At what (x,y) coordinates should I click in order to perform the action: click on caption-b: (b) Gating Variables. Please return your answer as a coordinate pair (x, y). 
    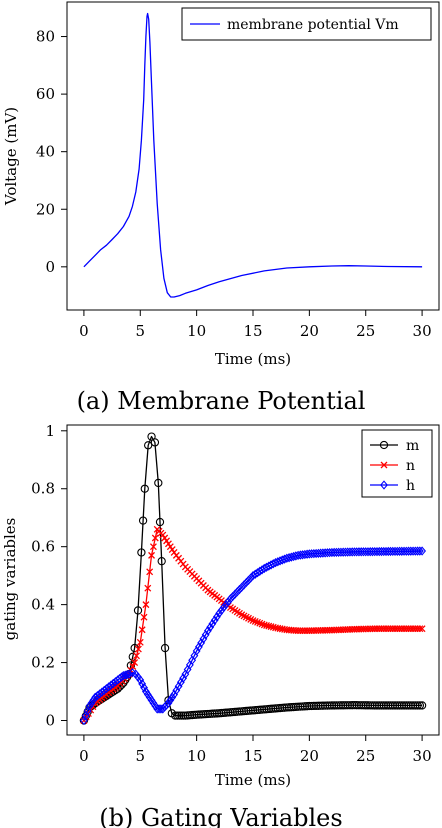
    Looking at the image, I should click on (220, 816).